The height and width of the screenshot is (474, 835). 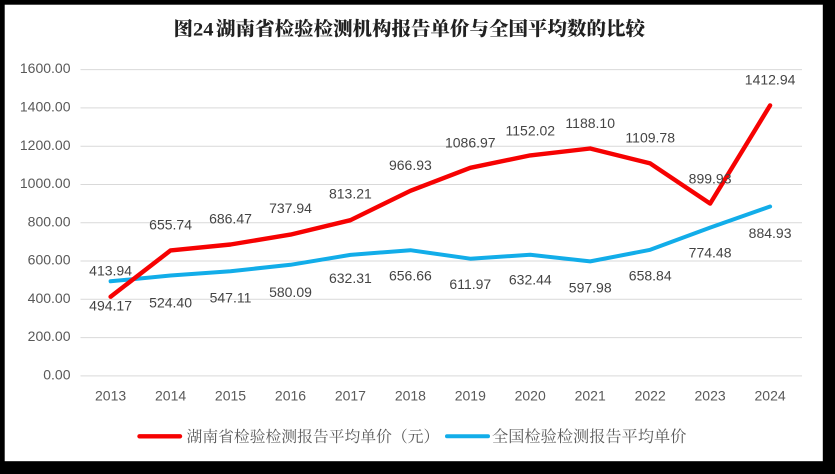 I want to click on svg-text: 2021, so click(x=590, y=396).